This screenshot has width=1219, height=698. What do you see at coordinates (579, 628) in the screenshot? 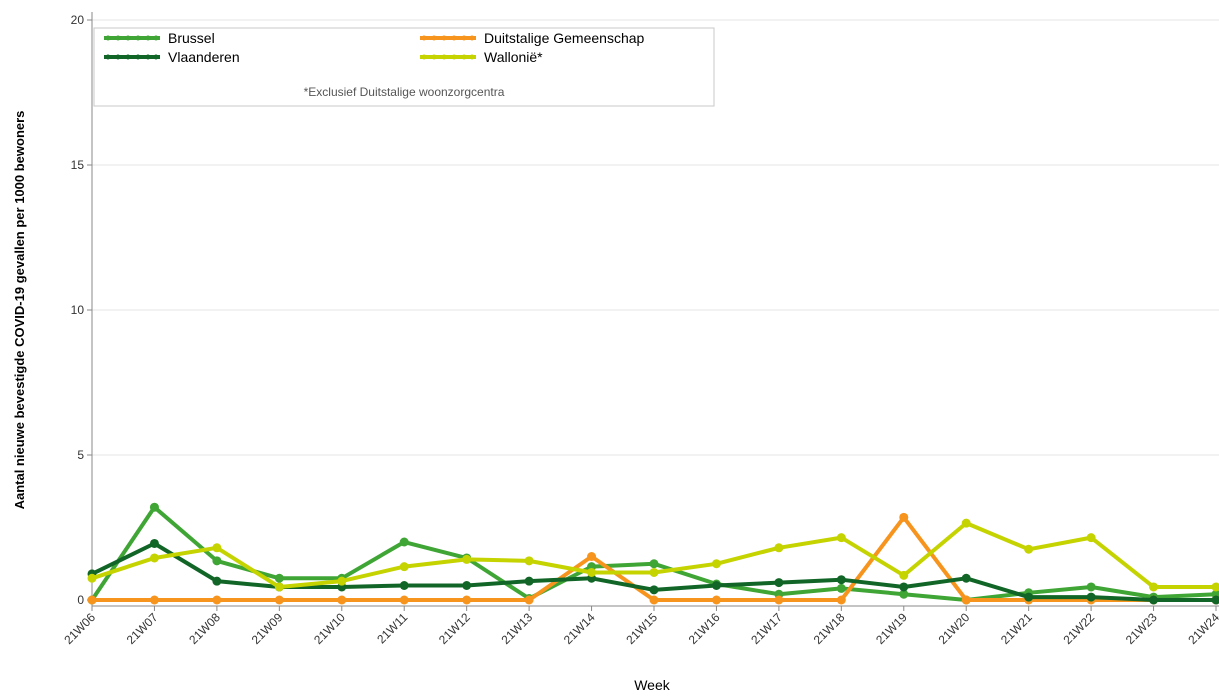
I see `x-tick-label: 21W14` at bounding box center [579, 628].